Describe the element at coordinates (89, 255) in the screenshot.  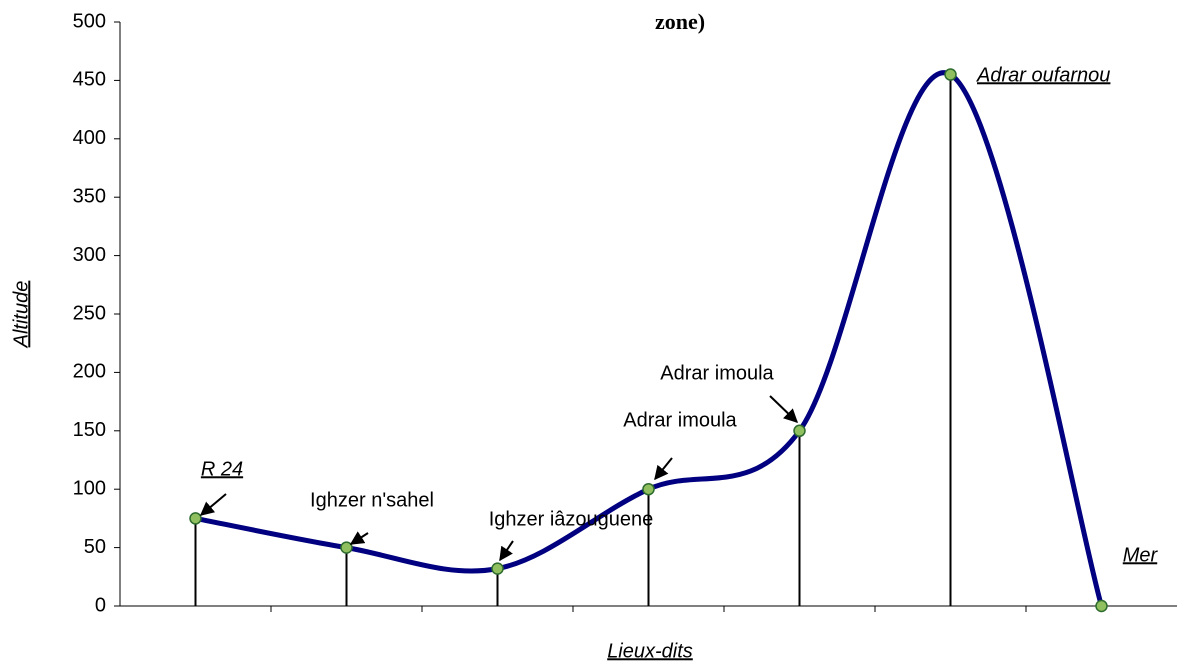
I see `y-tick-label: 300` at that location.